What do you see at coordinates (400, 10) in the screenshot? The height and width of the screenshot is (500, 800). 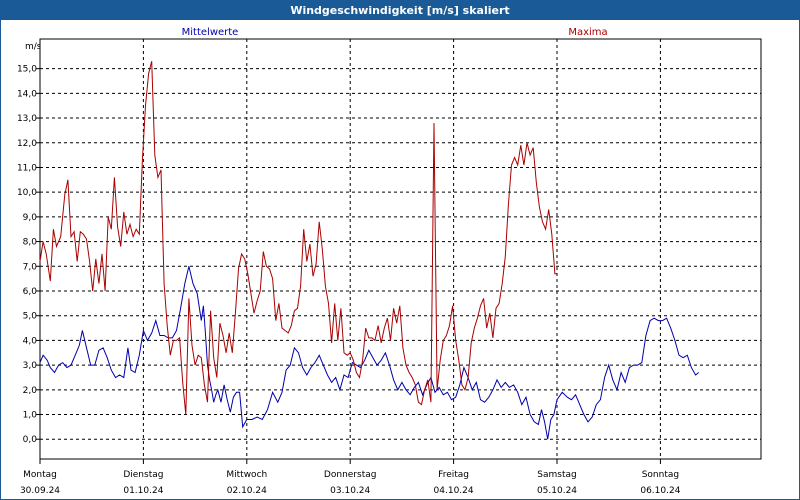 I see `chart-title: Windgeschwindigkeit [m/s] skaliert` at bounding box center [400, 10].